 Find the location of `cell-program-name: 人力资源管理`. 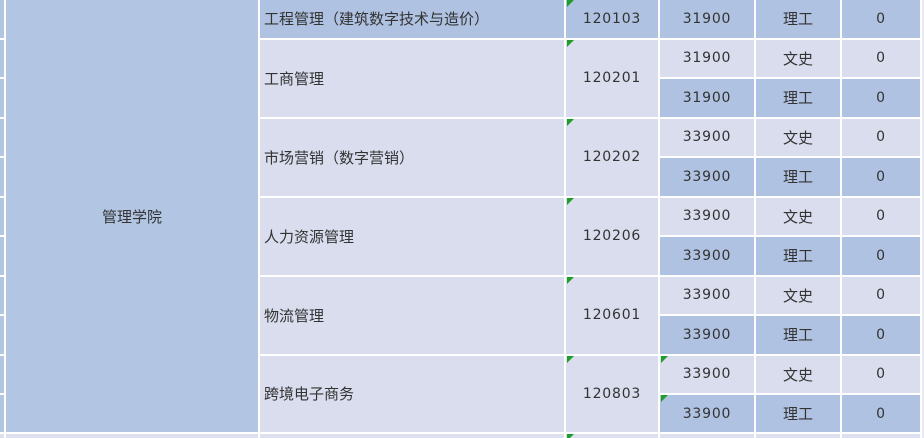

cell-program-name: 人力资源管理 is located at coordinates (412, 236).